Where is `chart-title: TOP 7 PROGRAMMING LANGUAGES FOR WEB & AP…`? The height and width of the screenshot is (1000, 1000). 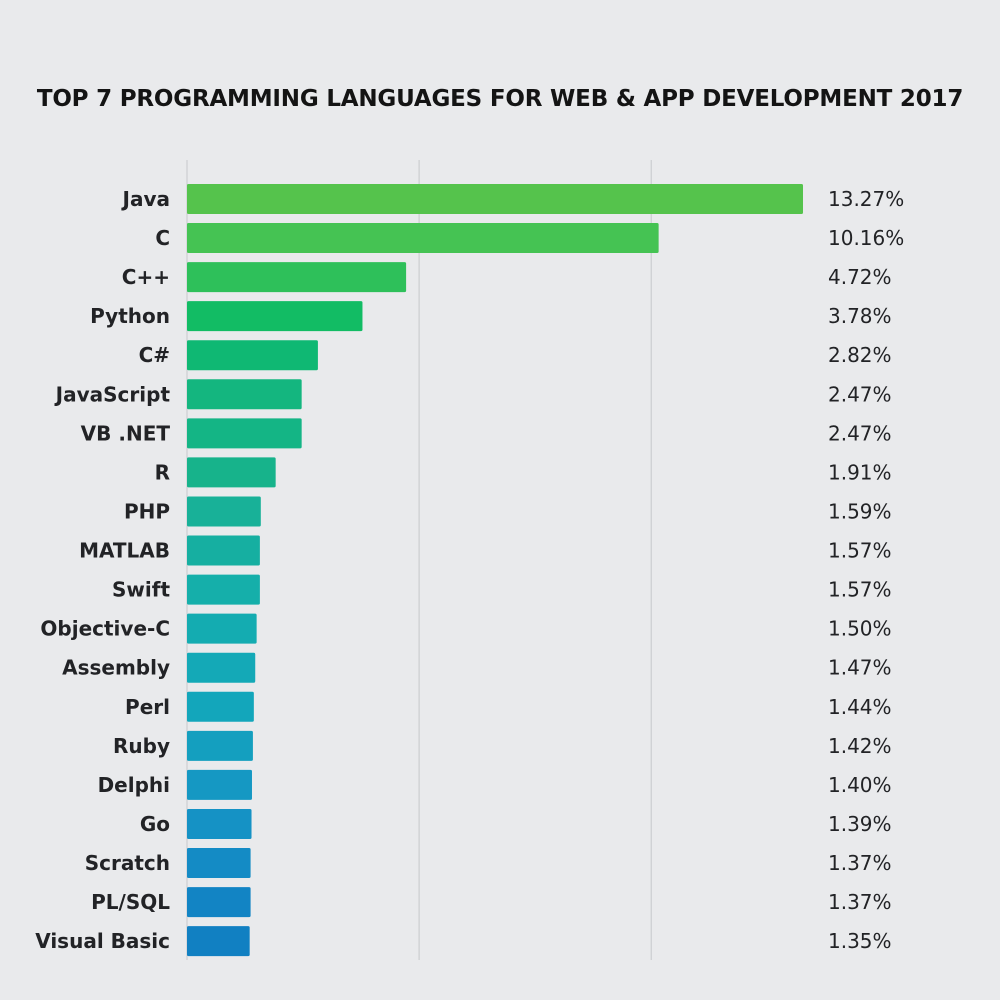
chart-title: TOP 7 PROGRAMMING LANGUAGES FOR WEB & AP… is located at coordinates (500, 99).